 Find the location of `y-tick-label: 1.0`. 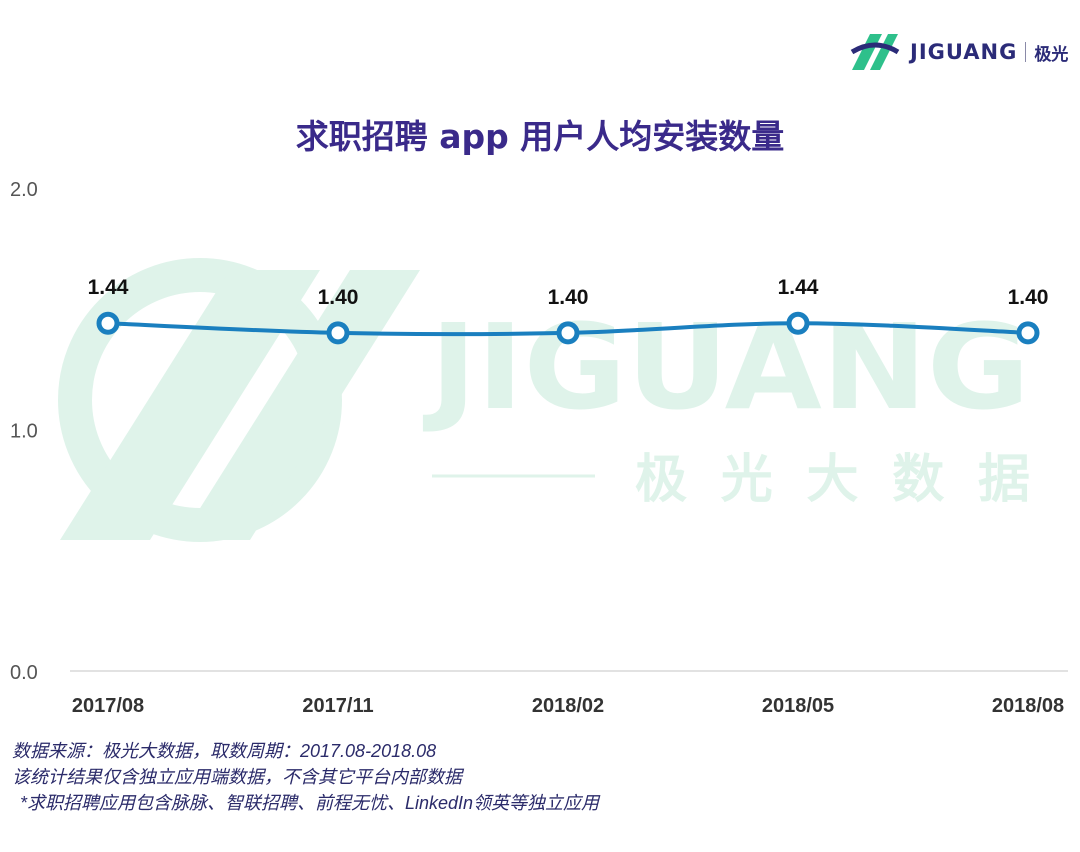

y-tick-label: 1.0 is located at coordinates (24, 432).